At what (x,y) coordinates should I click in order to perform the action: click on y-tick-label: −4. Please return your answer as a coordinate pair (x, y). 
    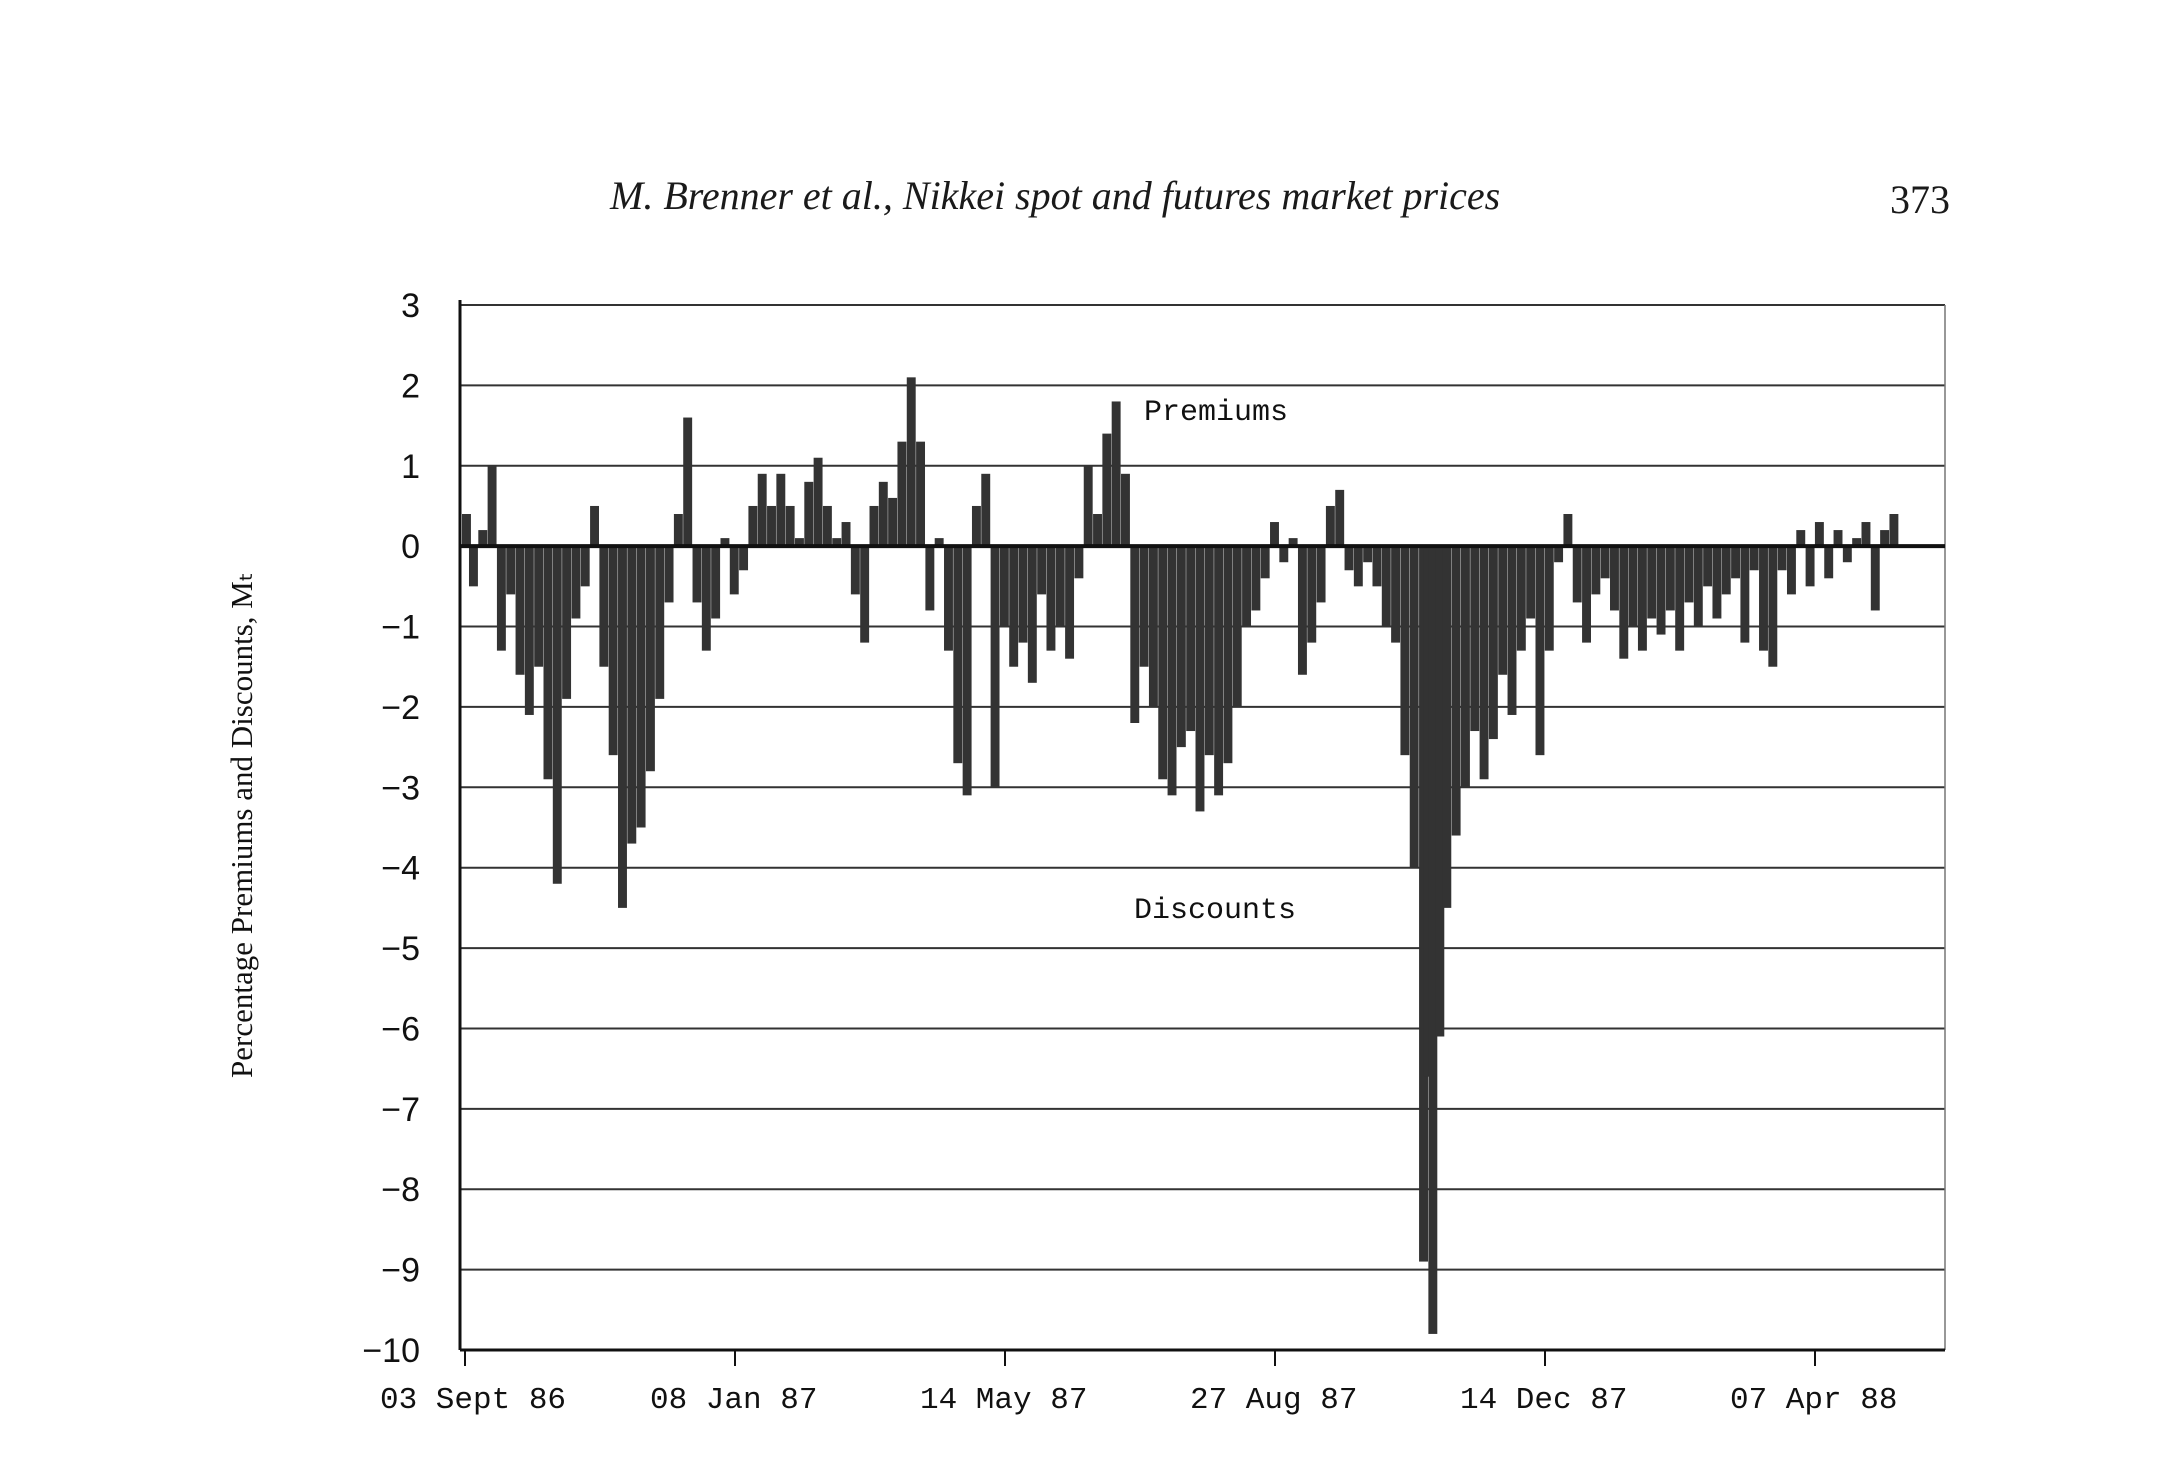
    Looking at the image, I should click on (400, 869).